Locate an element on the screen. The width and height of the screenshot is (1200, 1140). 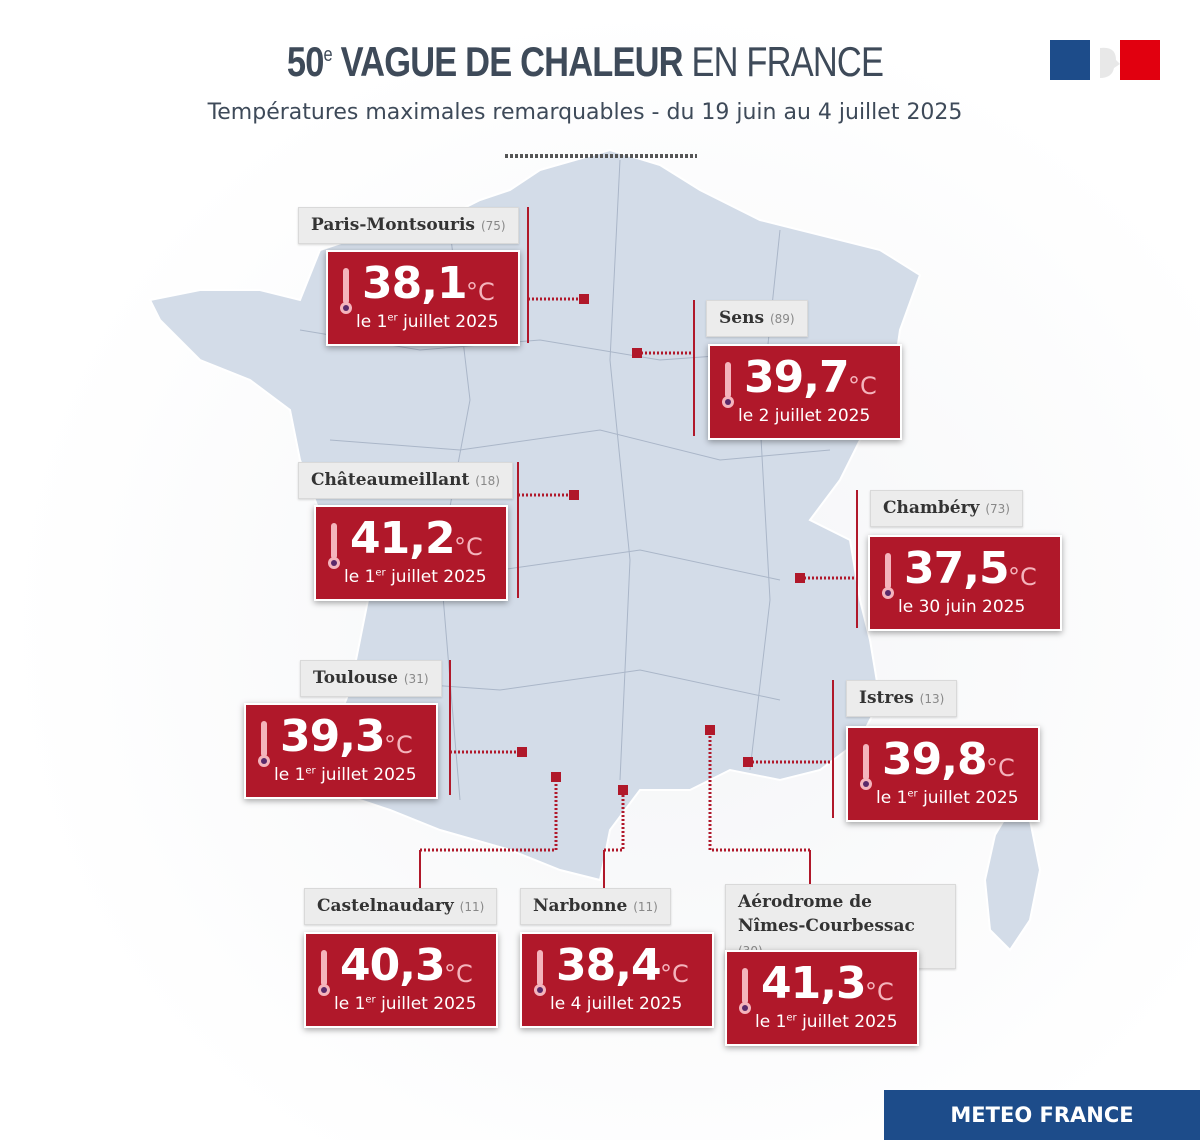
station-label: Narbonne (11) is located at coordinates (595, 906).